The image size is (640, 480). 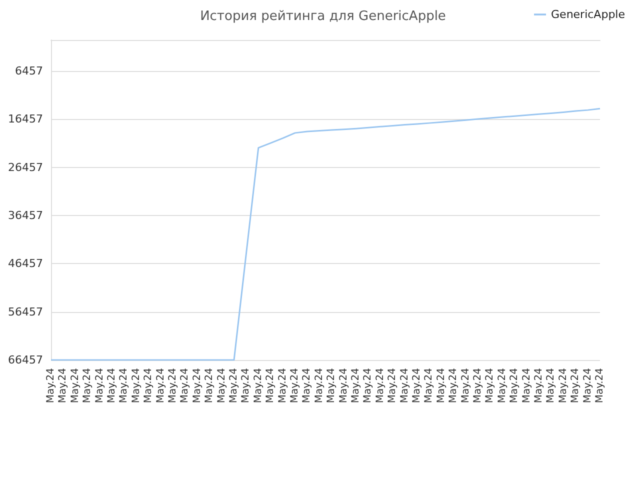 What do you see at coordinates (25, 215) in the screenshot?
I see `y-tick-label: 36457` at bounding box center [25, 215].